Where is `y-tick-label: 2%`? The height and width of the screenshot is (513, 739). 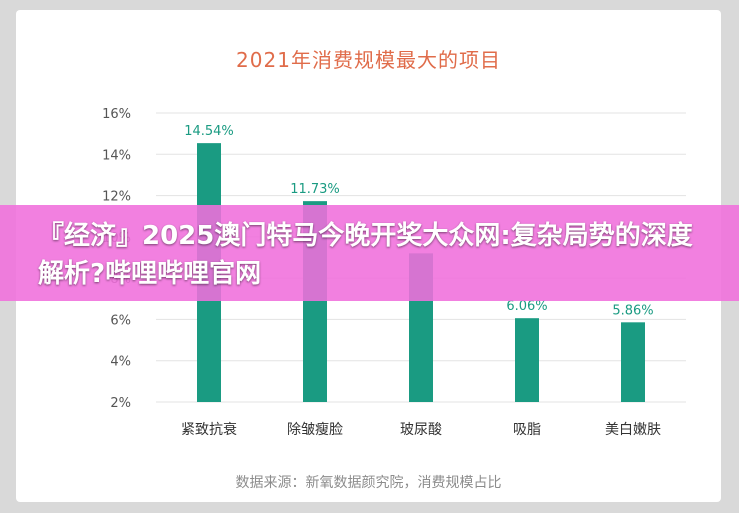
y-tick-label: 2% is located at coordinates (120, 403).